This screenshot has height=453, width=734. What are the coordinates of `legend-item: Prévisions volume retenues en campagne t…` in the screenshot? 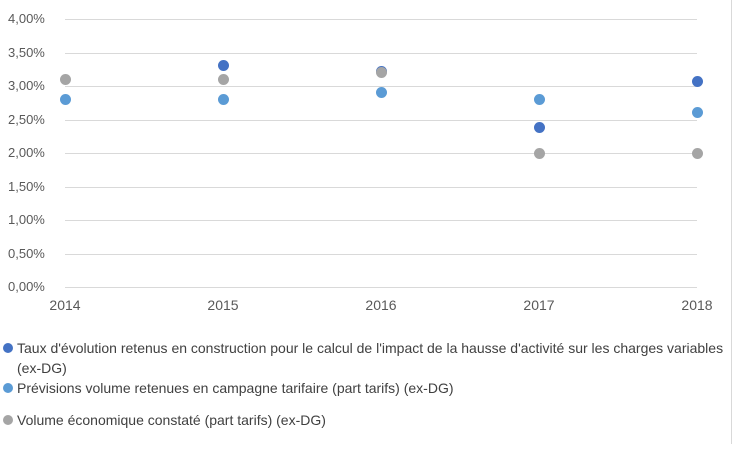 It's located at (367, 388).